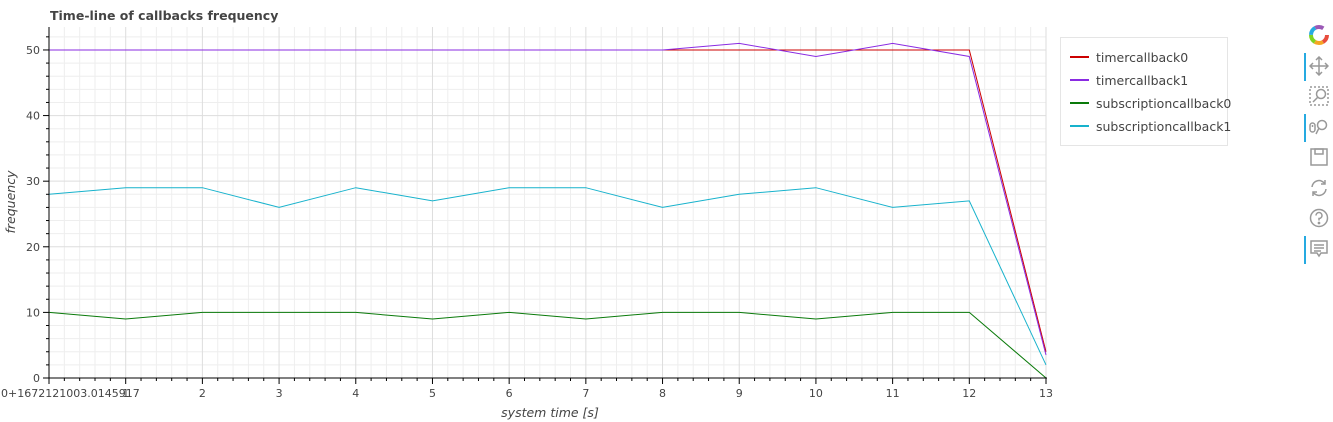 The width and height of the screenshot is (1333, 422). I want to click on y-tick-label: 10, so click(33, 312).